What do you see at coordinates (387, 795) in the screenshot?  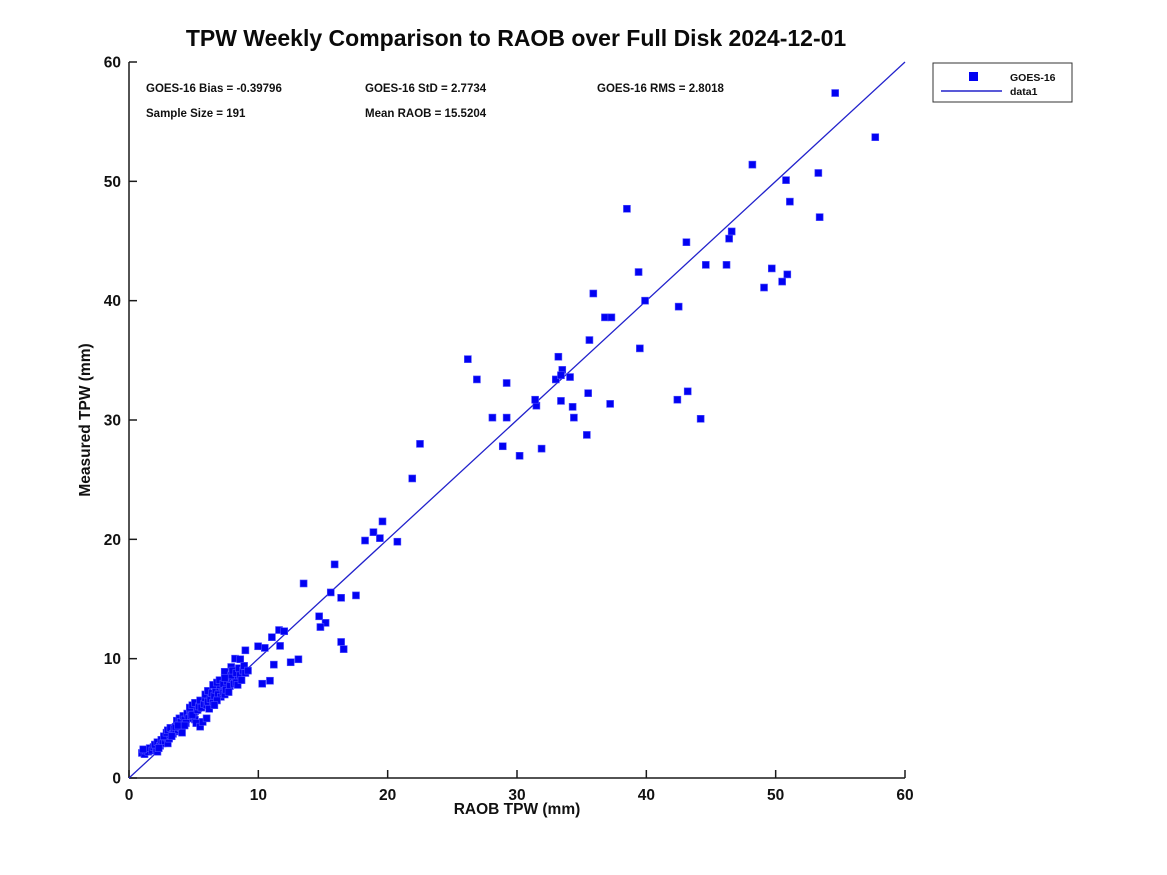 I see `x-tick-label: 20` at bounding box center [387, 795].